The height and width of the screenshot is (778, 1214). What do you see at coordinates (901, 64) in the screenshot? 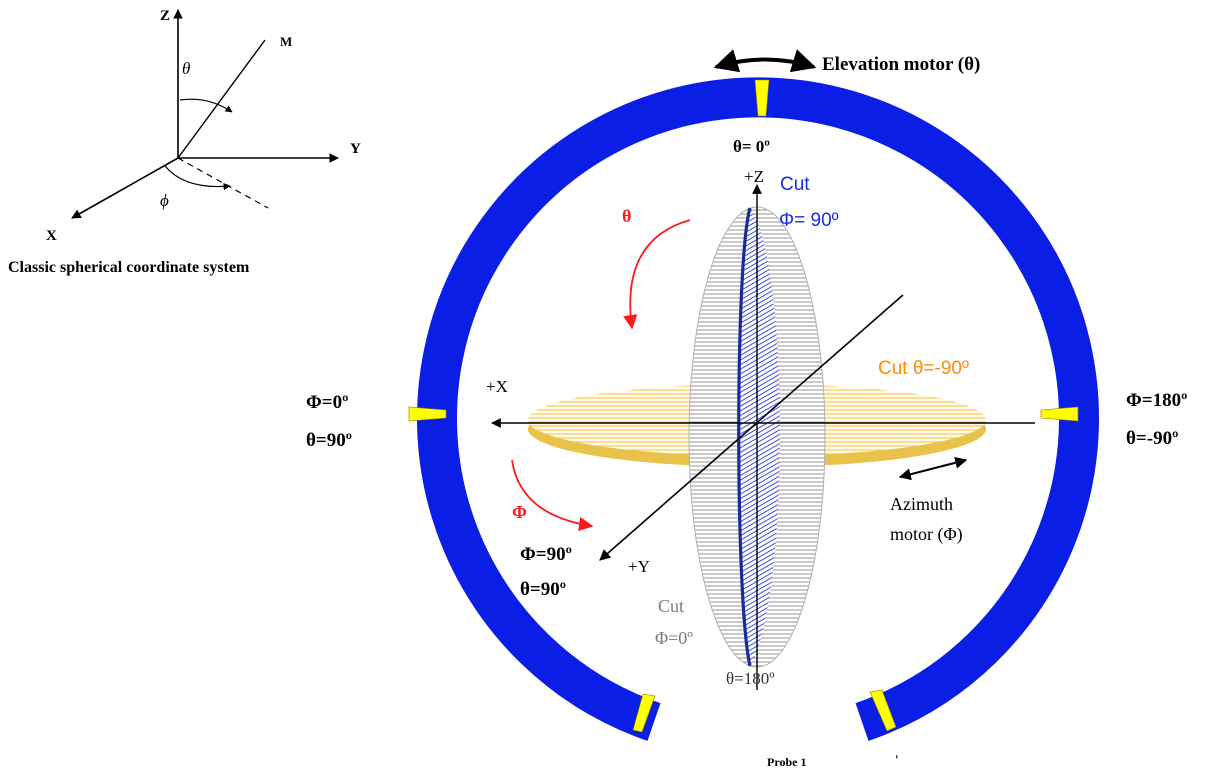
I see `elevation-motor-label: Elevation motor (θ)` at bounding box center [901, 64].